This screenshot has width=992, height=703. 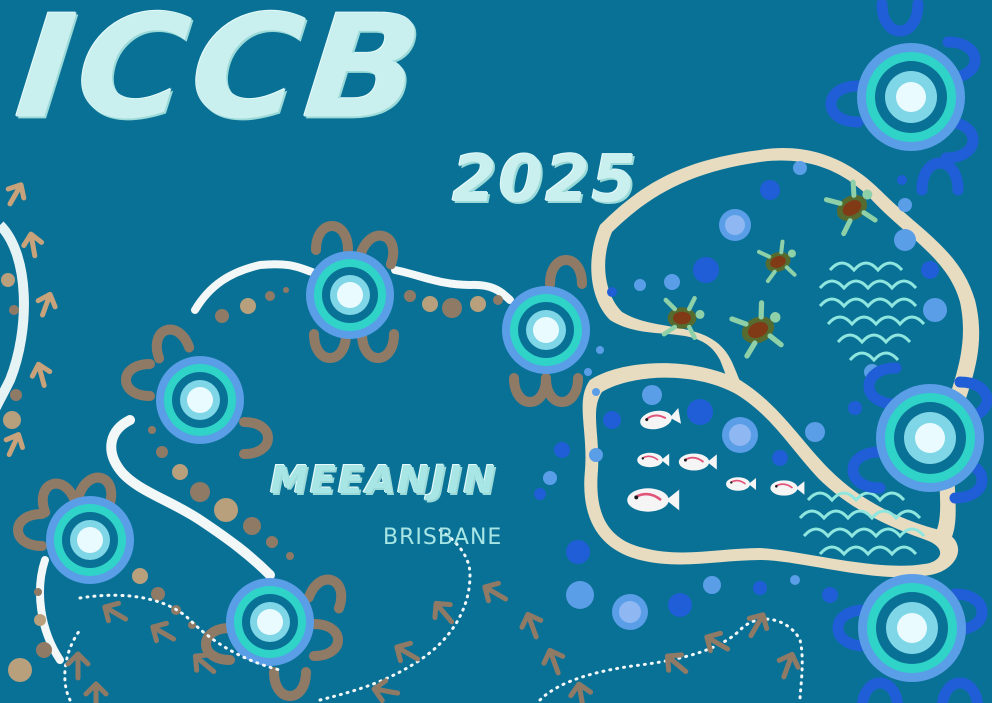 What do you see at coordinates (911, 97) in the screenshot?
I see `motif-top-right` at bounding box center [911, 97].